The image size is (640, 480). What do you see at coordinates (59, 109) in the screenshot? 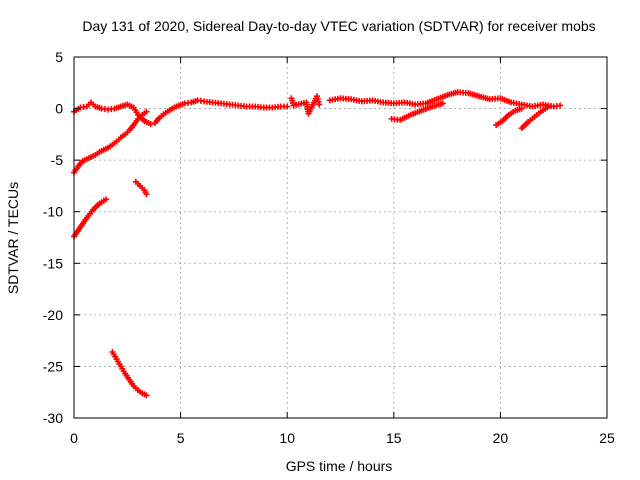
I see `y-tick-label: 0` at bounding box center [59, 109].